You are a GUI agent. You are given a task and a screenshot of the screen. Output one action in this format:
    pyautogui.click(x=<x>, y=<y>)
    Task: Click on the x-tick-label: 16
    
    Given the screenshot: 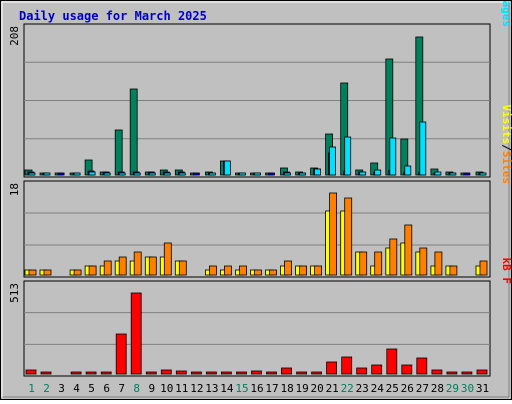 What is the action you would take?
    pyautogui.click(x=256, y=388)
    